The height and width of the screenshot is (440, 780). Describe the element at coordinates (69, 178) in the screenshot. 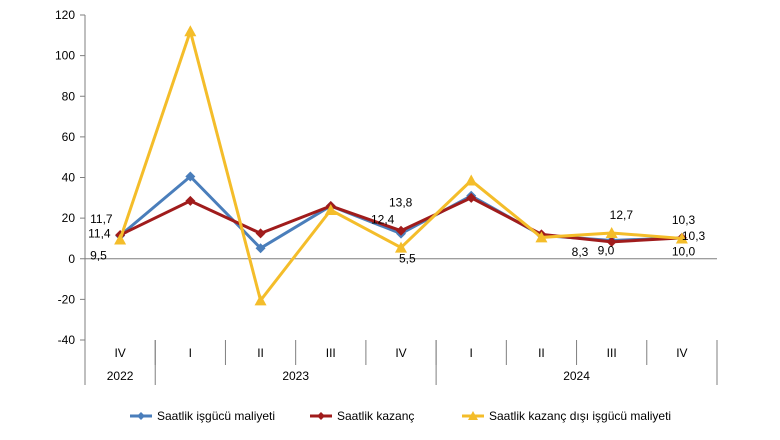

I see `y-tick-label: 40` at that location.